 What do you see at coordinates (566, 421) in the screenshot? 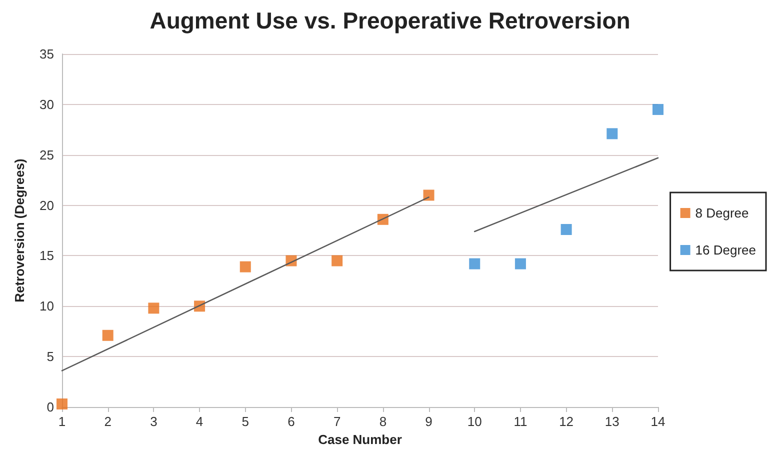
I see `x-tick-label: 12` at bounding box center [566, 421].